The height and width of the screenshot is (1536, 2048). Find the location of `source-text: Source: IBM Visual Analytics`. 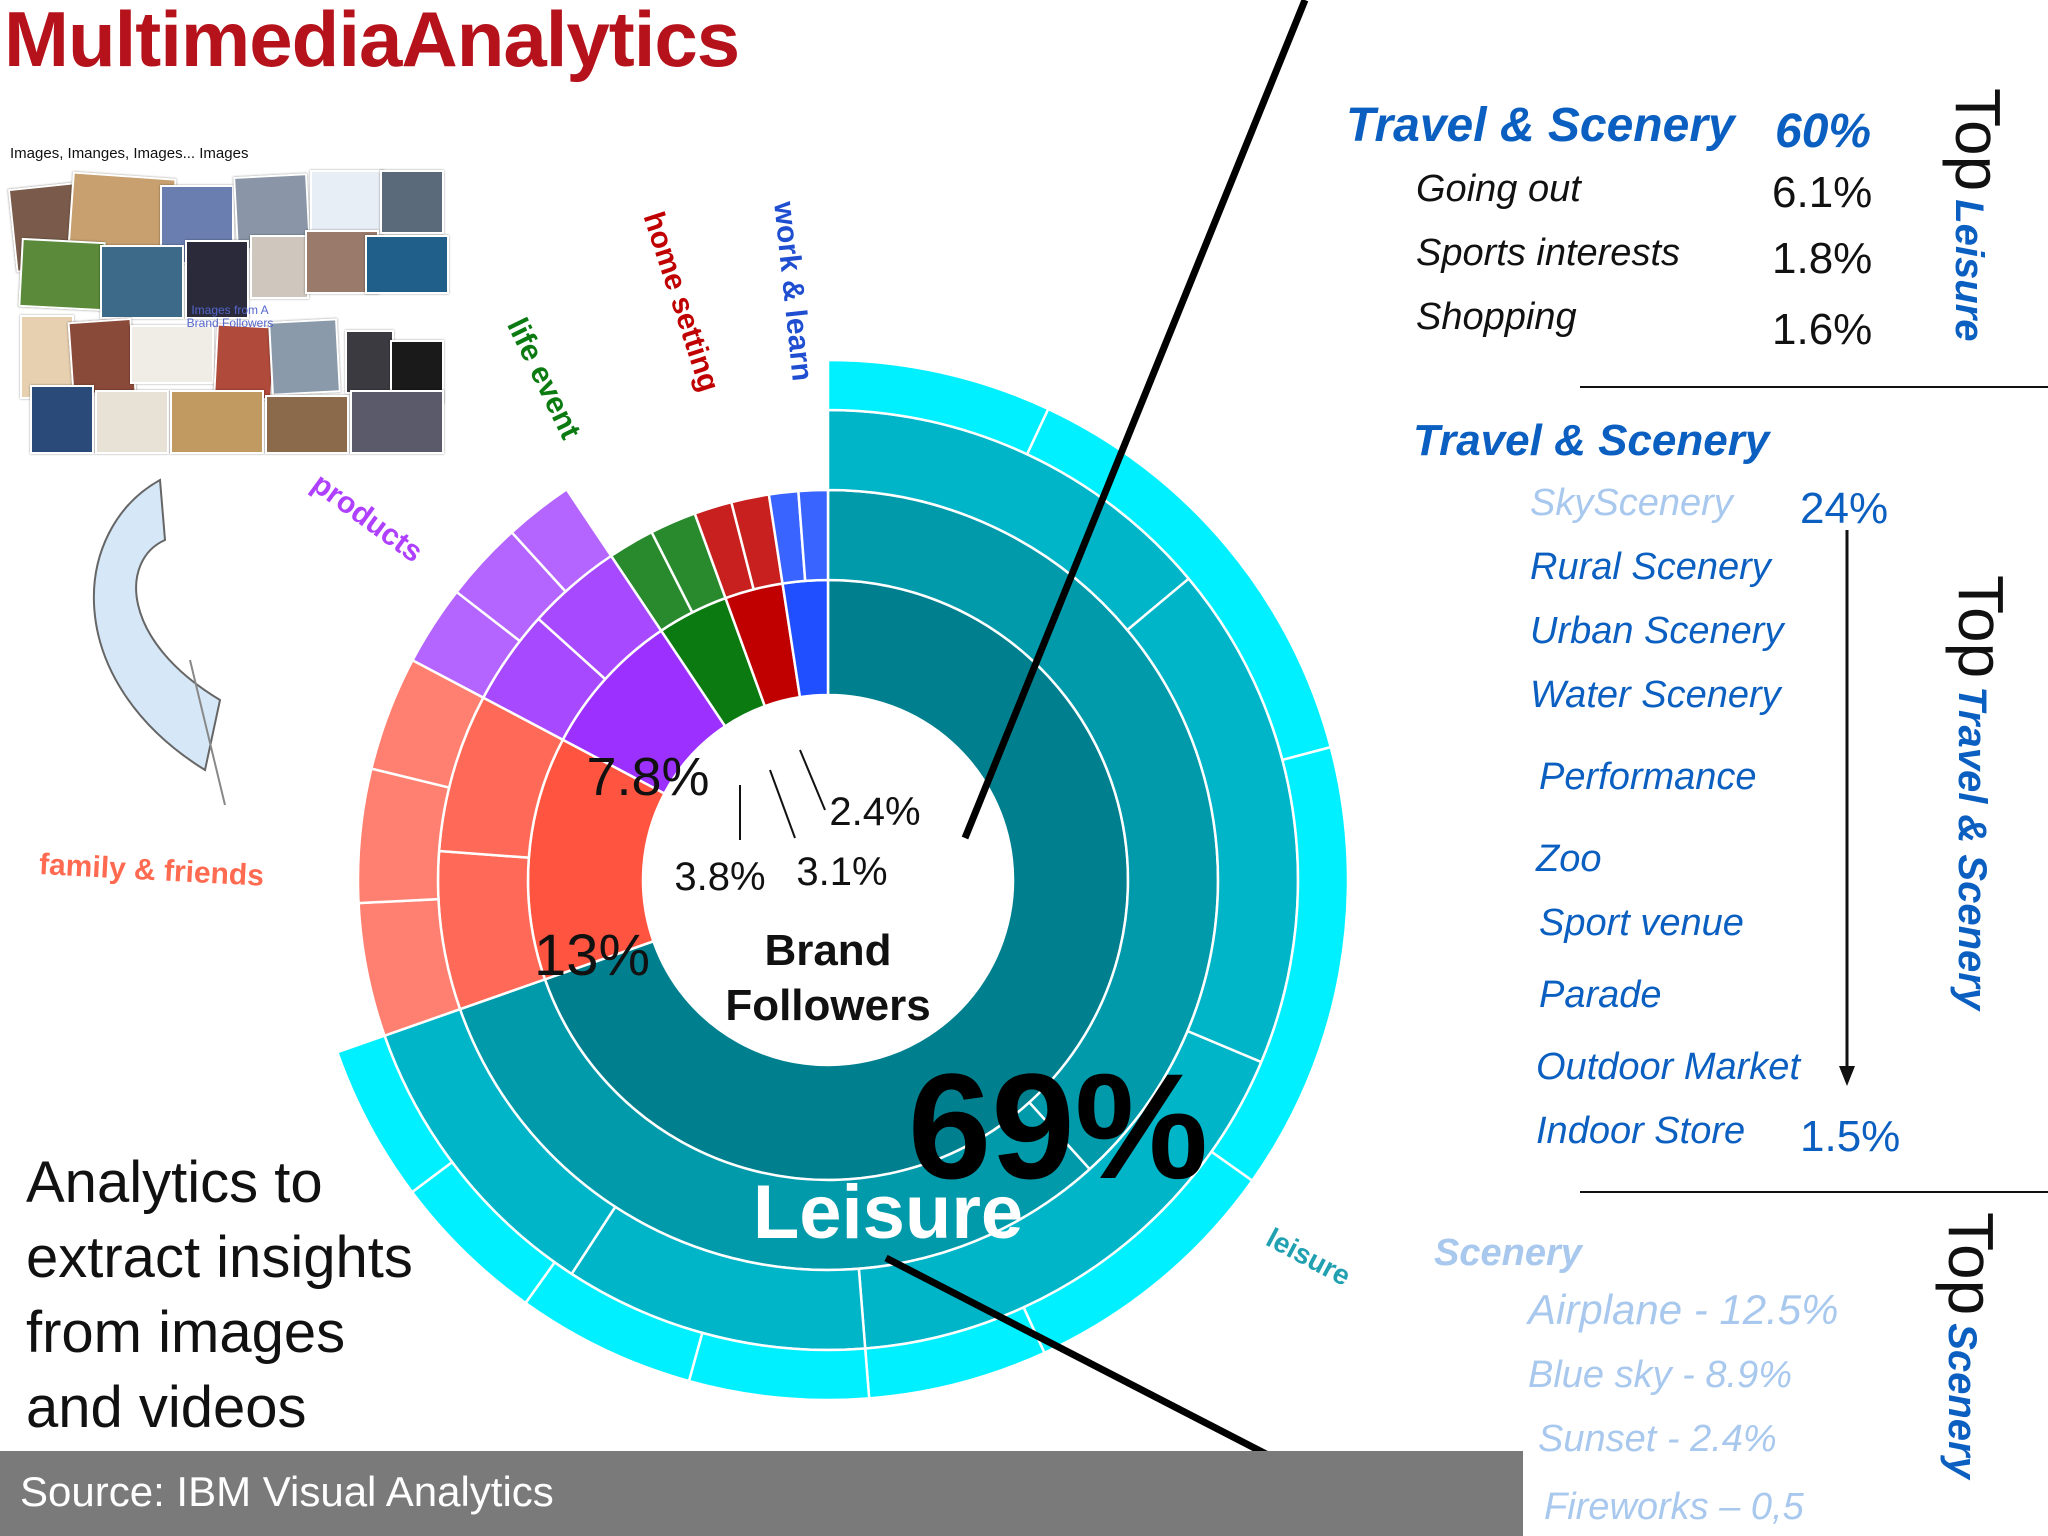

source-text: Source: IBM Visual Analytics is located at coordinates (287, 1491).